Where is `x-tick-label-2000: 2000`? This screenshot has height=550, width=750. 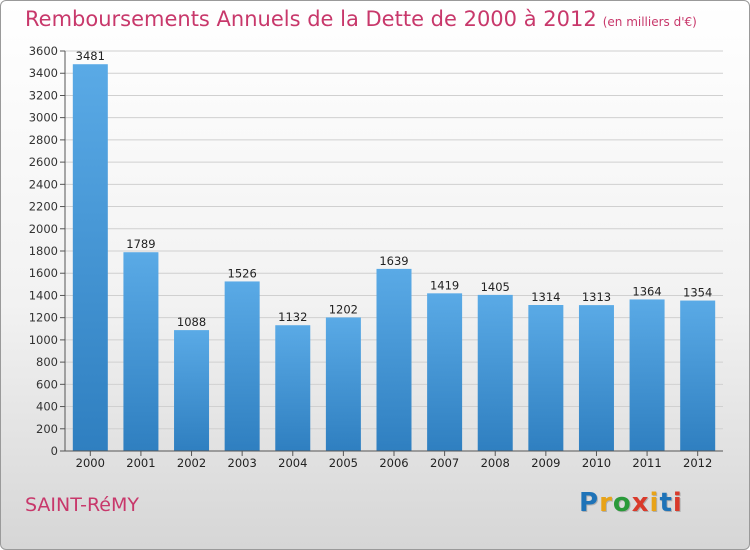 x-tick-label-2000: 2000 is located at coordinates (90, 463).